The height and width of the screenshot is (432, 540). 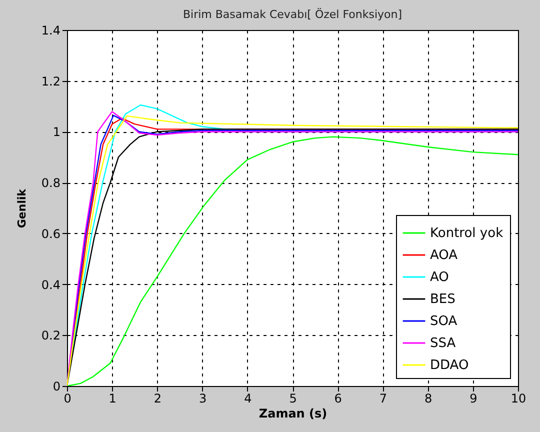 What do you see at coordinates (248, 399) in the screenshot?
I see `x-tick-label: 4` at bounding box center [248, 399].